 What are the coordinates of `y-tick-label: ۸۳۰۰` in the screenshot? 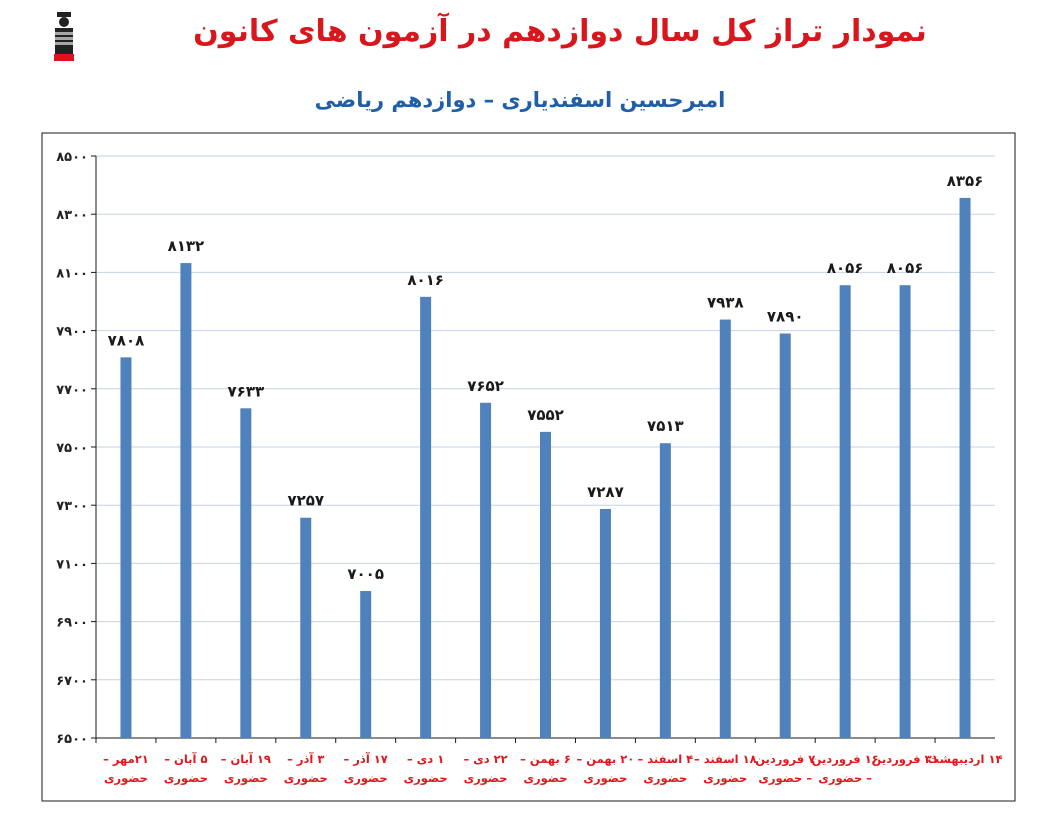 It's located at (72, 215).